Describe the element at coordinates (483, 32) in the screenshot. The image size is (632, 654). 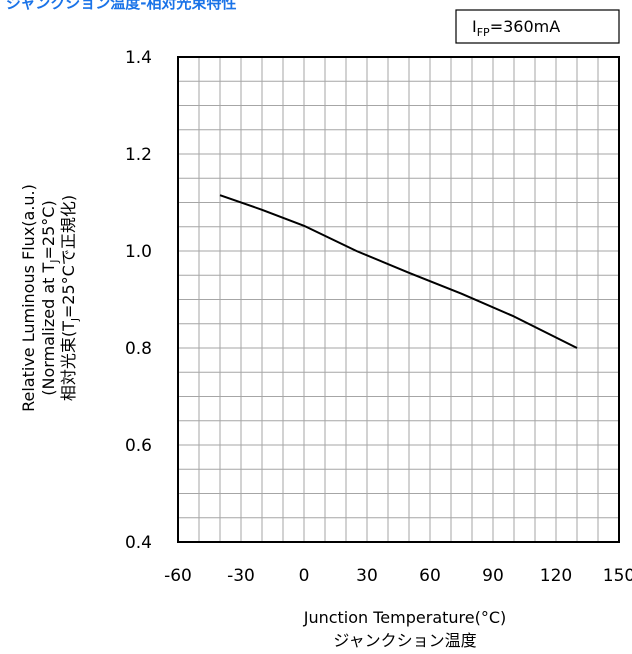
I see `condition-sub: FP` at that location.